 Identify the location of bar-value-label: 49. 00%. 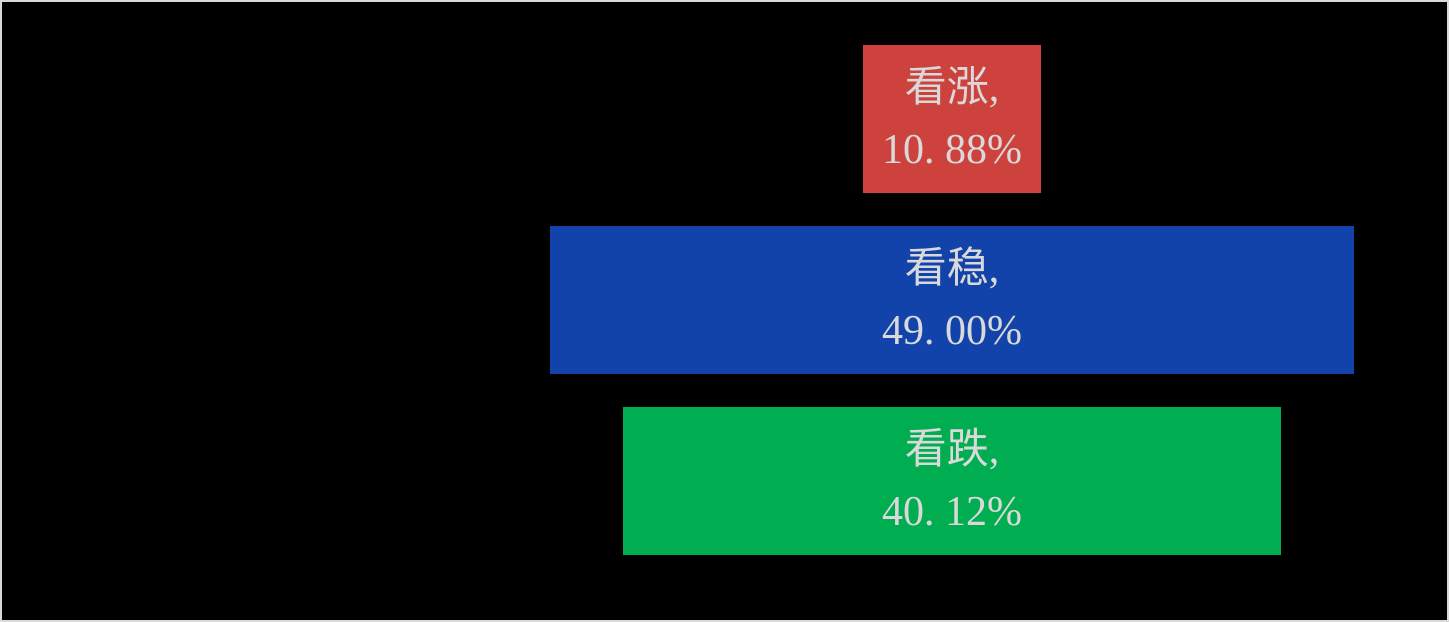
(952, 331).